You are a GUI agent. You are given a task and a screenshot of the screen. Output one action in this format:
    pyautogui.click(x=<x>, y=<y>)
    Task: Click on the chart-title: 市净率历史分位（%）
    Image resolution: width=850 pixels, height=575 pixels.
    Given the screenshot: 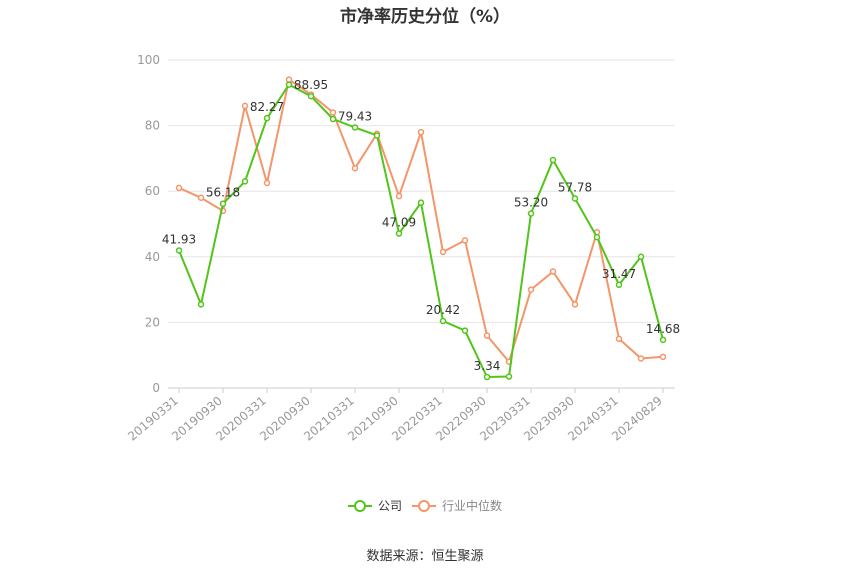 What is the action you would take?
    pyautogui.click(x=425, y=17)
    